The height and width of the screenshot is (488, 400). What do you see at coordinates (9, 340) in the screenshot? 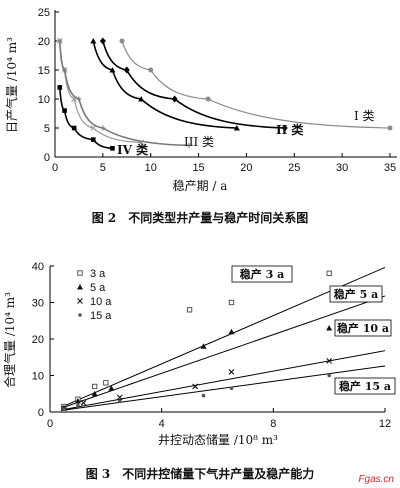
I see `chart2-y-axis-title: 合理气量 /10⁴ m³` at bounding box center [9, 340].